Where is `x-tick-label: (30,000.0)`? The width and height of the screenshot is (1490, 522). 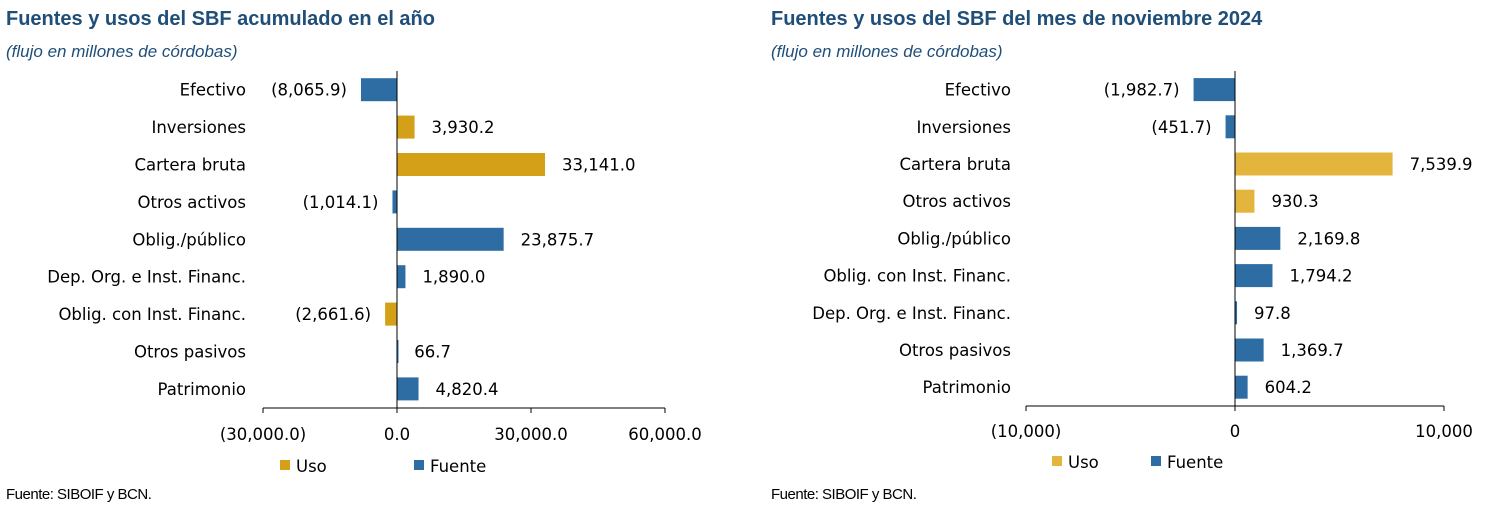
x-tick-label: (30,000.0) is located at coordinates (263, 434).